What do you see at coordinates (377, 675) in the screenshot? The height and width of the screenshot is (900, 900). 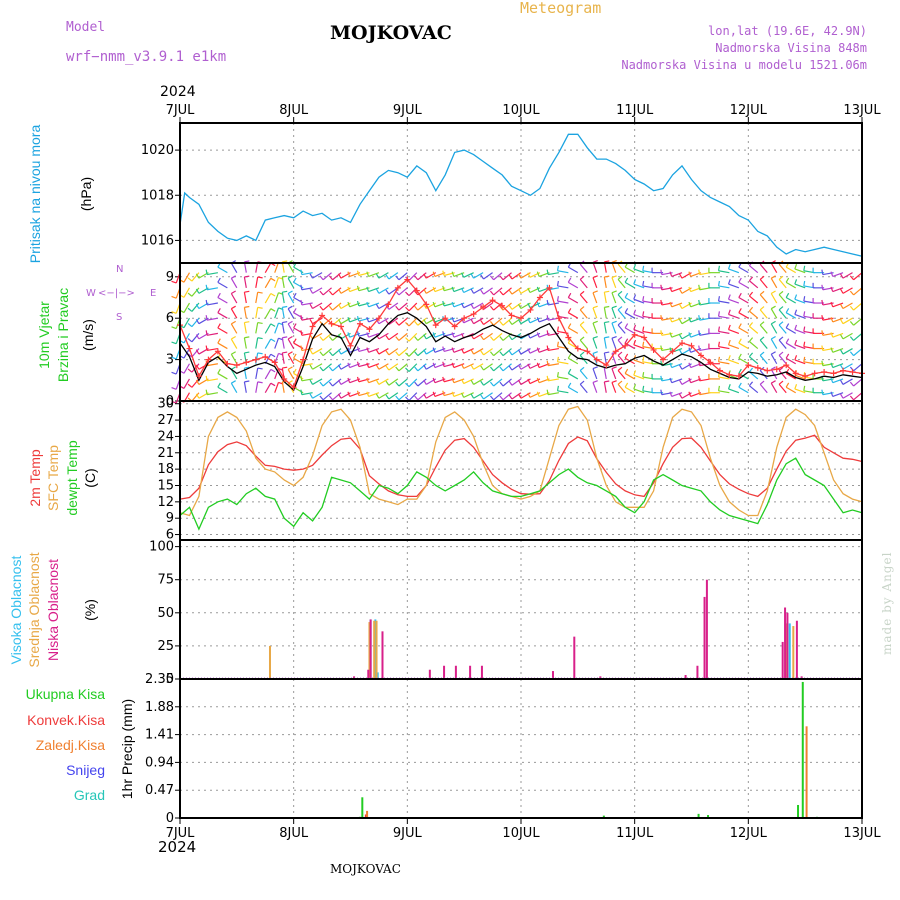 I see `high_cloud-bar` at bounding box center [377, 675].